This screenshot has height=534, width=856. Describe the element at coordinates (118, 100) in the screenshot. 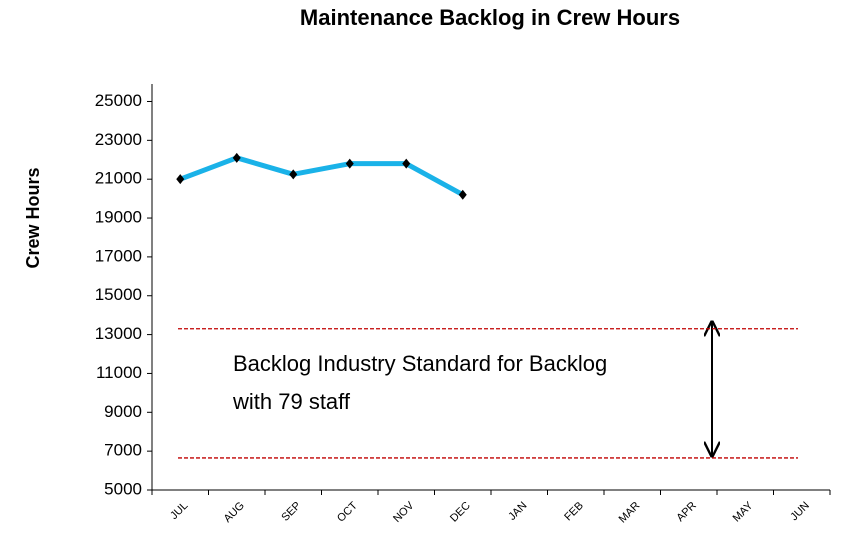

I see `y-tick-label: 25000` at that location.